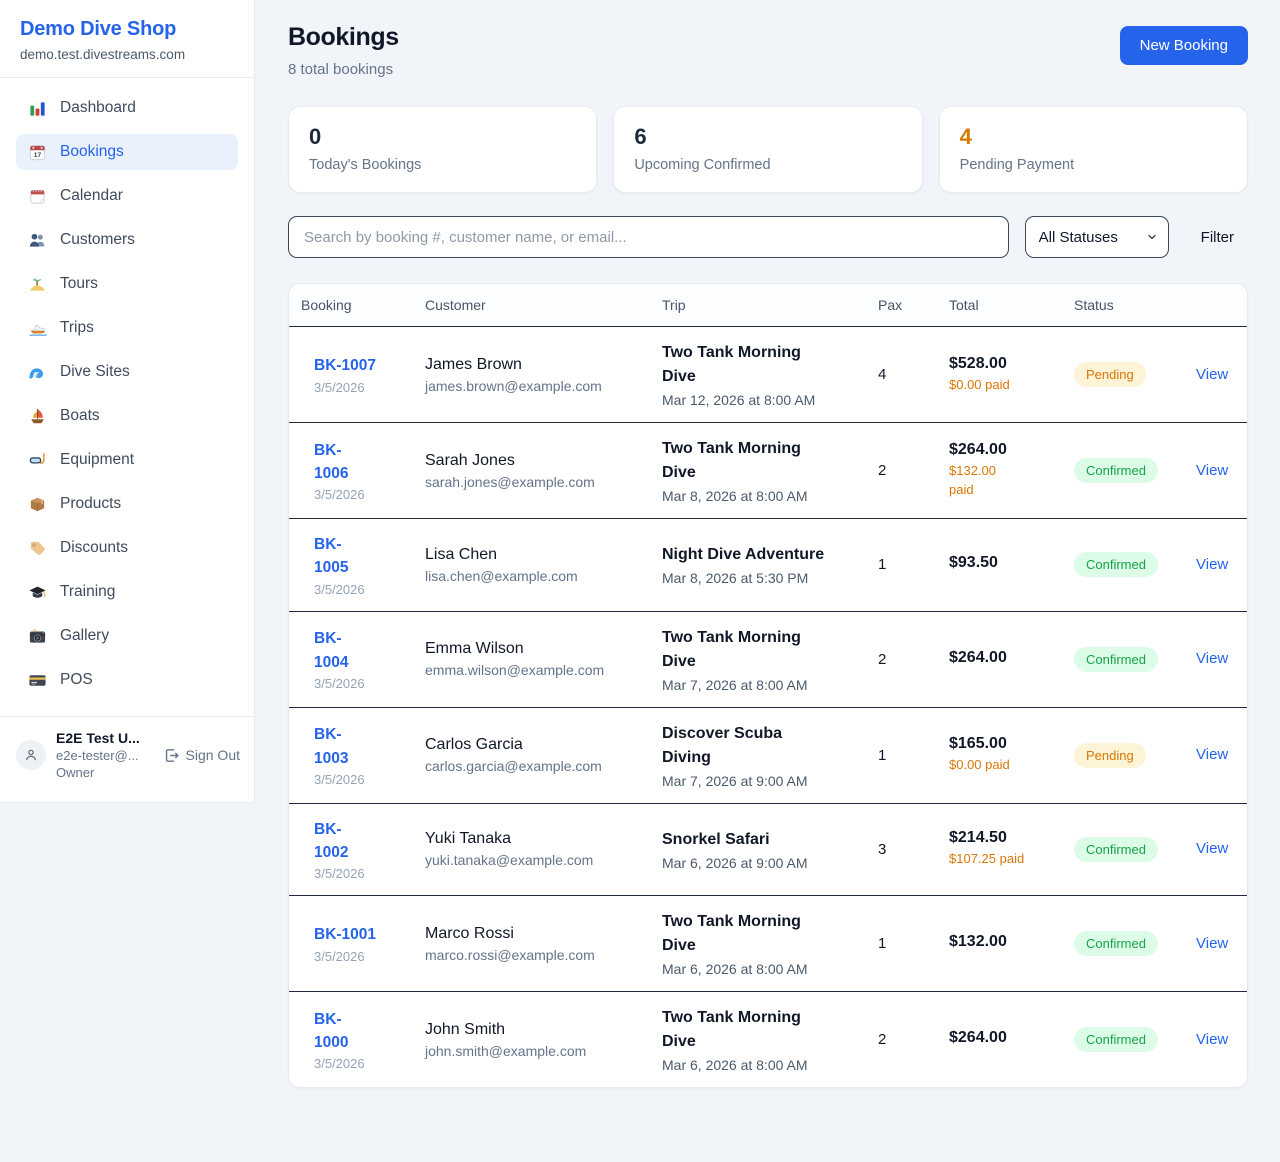  Describe the element at coordinates (331, 461) in the screenshot. I see `booking-link: BK- 1006` at that location.